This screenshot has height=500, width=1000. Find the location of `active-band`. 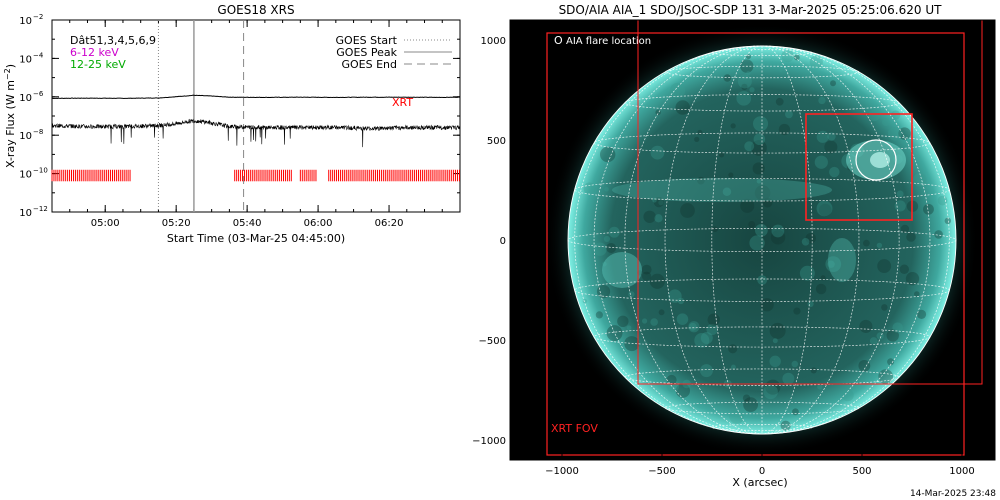

active-band is located at coordinates (722, 190).